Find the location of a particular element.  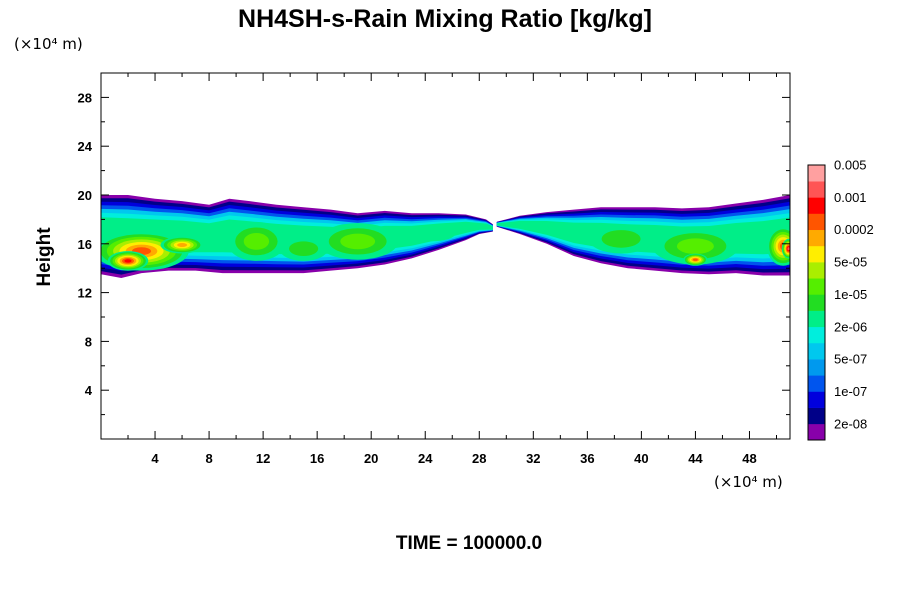

x-tick-label-8: 36 is located at coordinates (587, 458).